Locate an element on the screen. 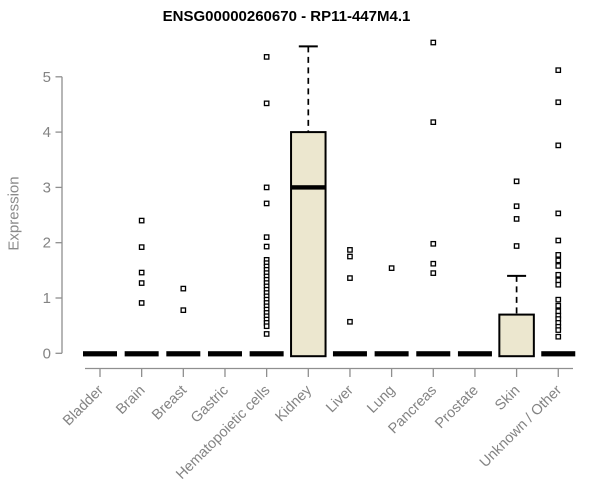 This screenshot has width=600, height=500. category-label: Lung is located at coordinates (381, 400).